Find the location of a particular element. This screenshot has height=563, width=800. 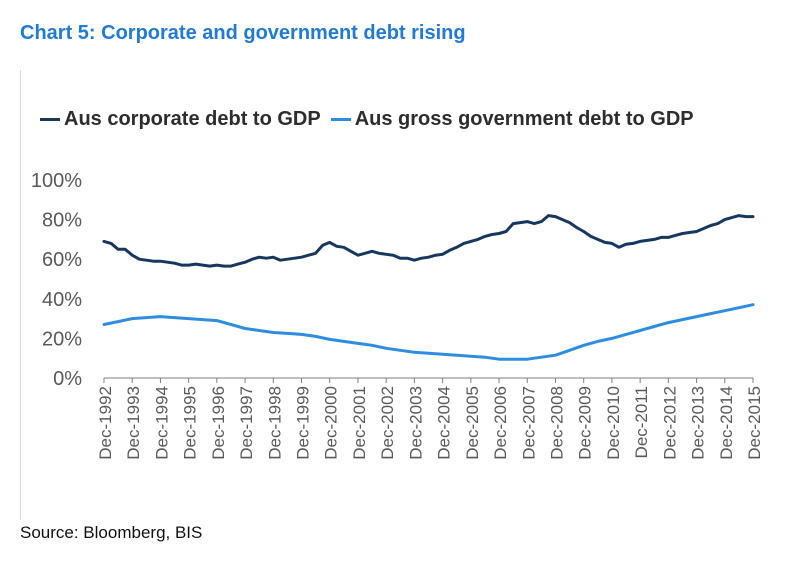

legend-label-government: Aus gross government debt to GDP is located at coordinates (524, 119).